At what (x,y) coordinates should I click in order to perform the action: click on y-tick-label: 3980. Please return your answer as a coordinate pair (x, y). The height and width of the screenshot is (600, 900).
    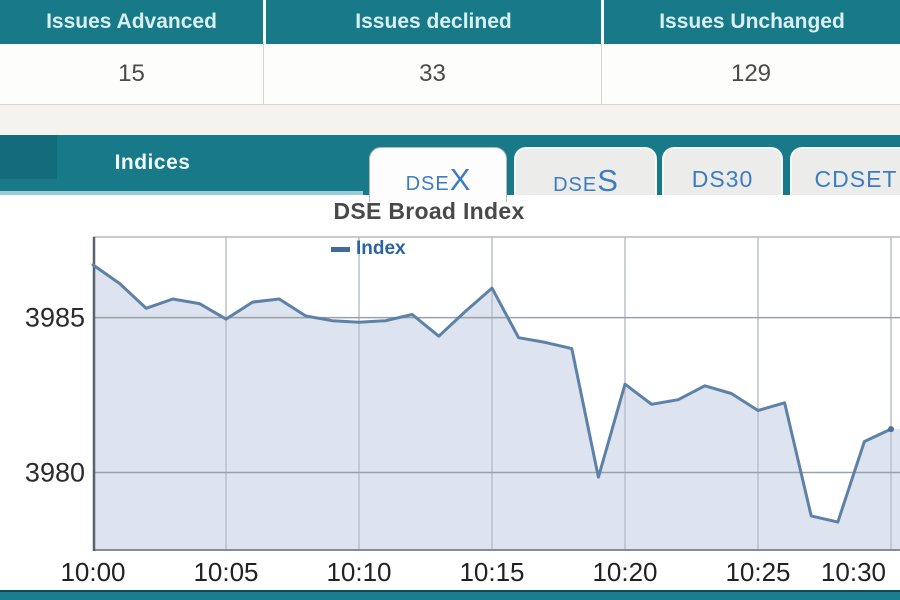
    Looking at the image, I should click on (55, 473).